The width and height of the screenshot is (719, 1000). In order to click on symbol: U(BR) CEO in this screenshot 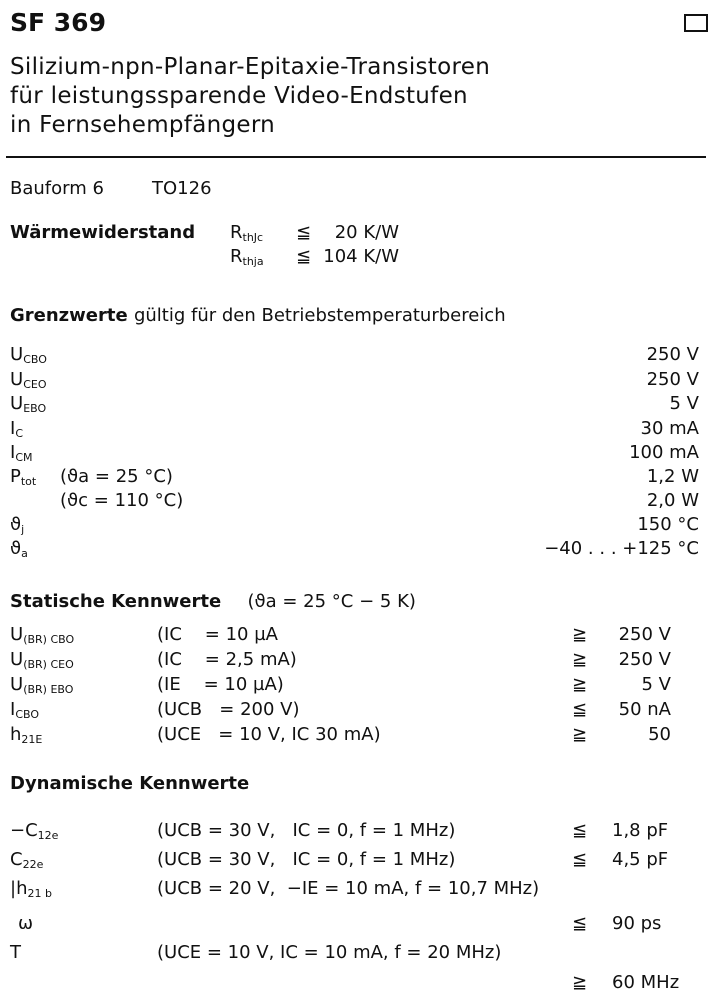, I will do `click(42, 660)`.